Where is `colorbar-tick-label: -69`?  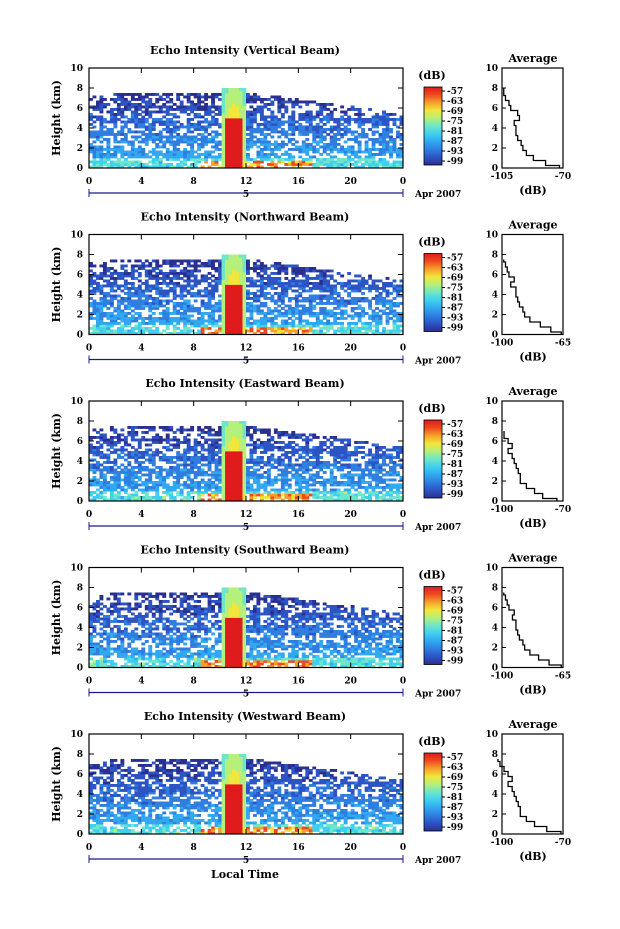
colorbar-tick-label: -69 is located at coordinates (455, 279).